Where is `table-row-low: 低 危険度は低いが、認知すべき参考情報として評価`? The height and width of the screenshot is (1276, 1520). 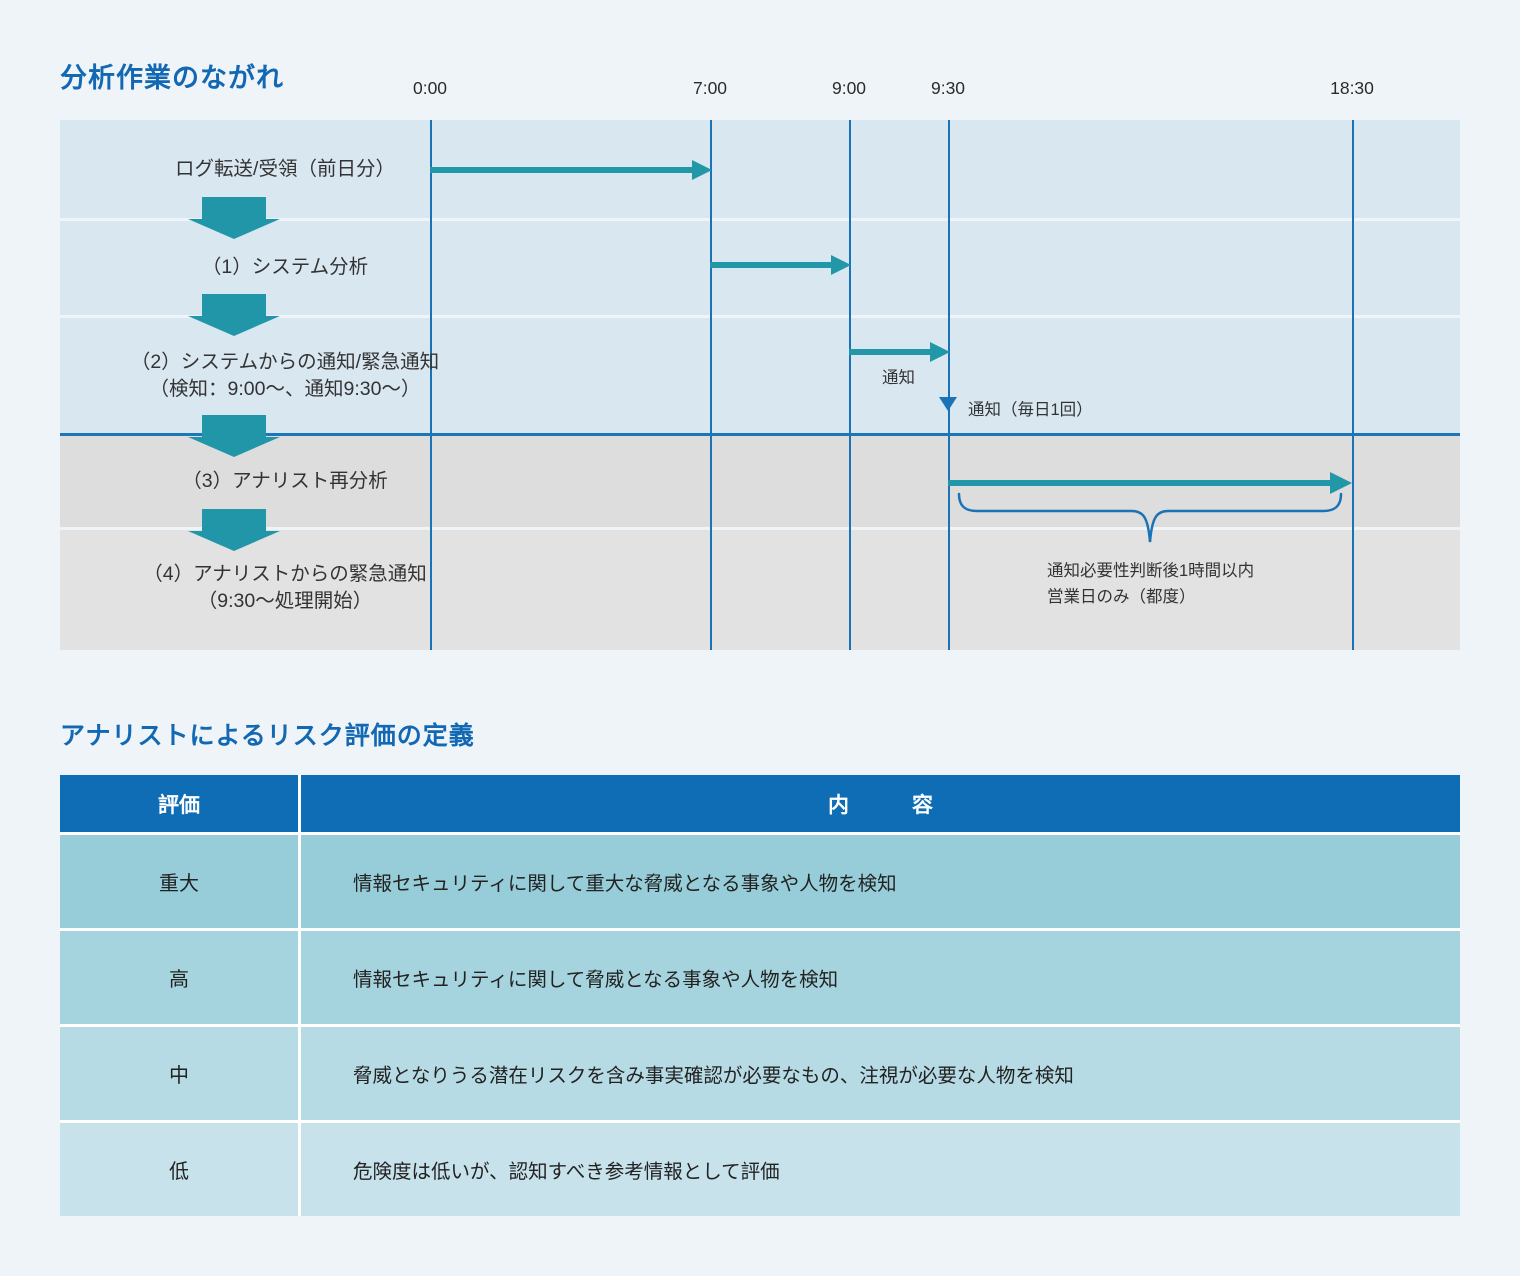 table-row-low: 低 危険度は低いが、認知すべき参考情報として評価 is located at coordinates (760, 1169).